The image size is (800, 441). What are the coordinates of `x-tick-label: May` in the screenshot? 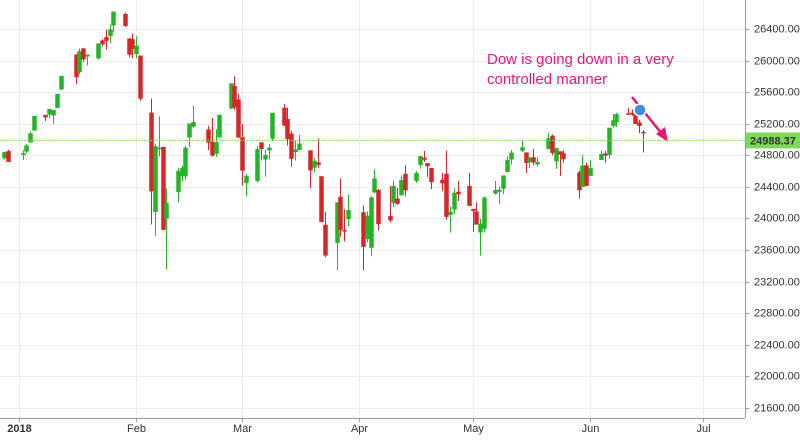 It's located at (473, 429).